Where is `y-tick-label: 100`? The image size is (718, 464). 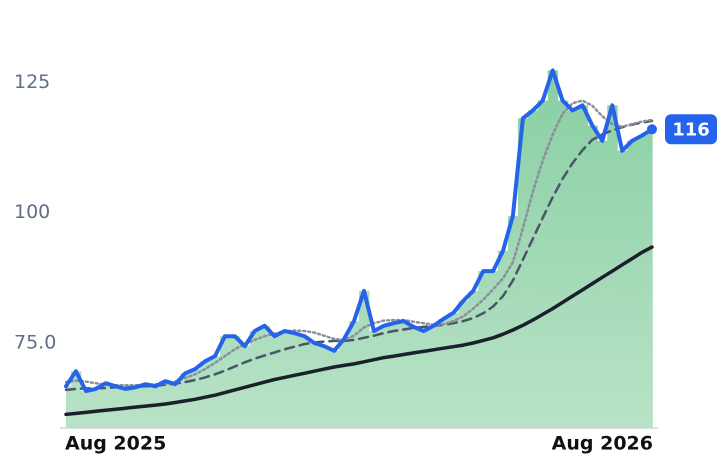
y-tick-label: 100 is located at coordinates (32, 212).